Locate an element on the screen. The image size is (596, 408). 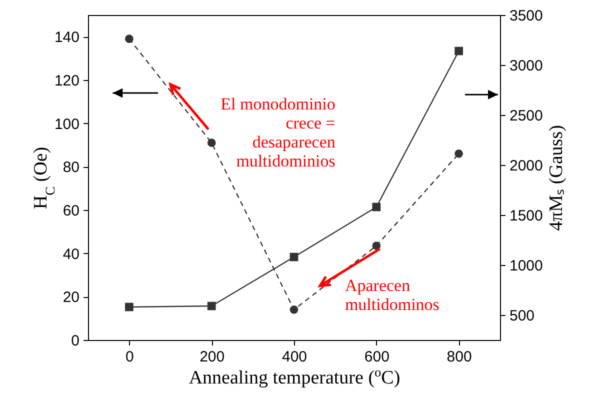
y2-tick-label: 3500 is located at coordinates (526, 16).